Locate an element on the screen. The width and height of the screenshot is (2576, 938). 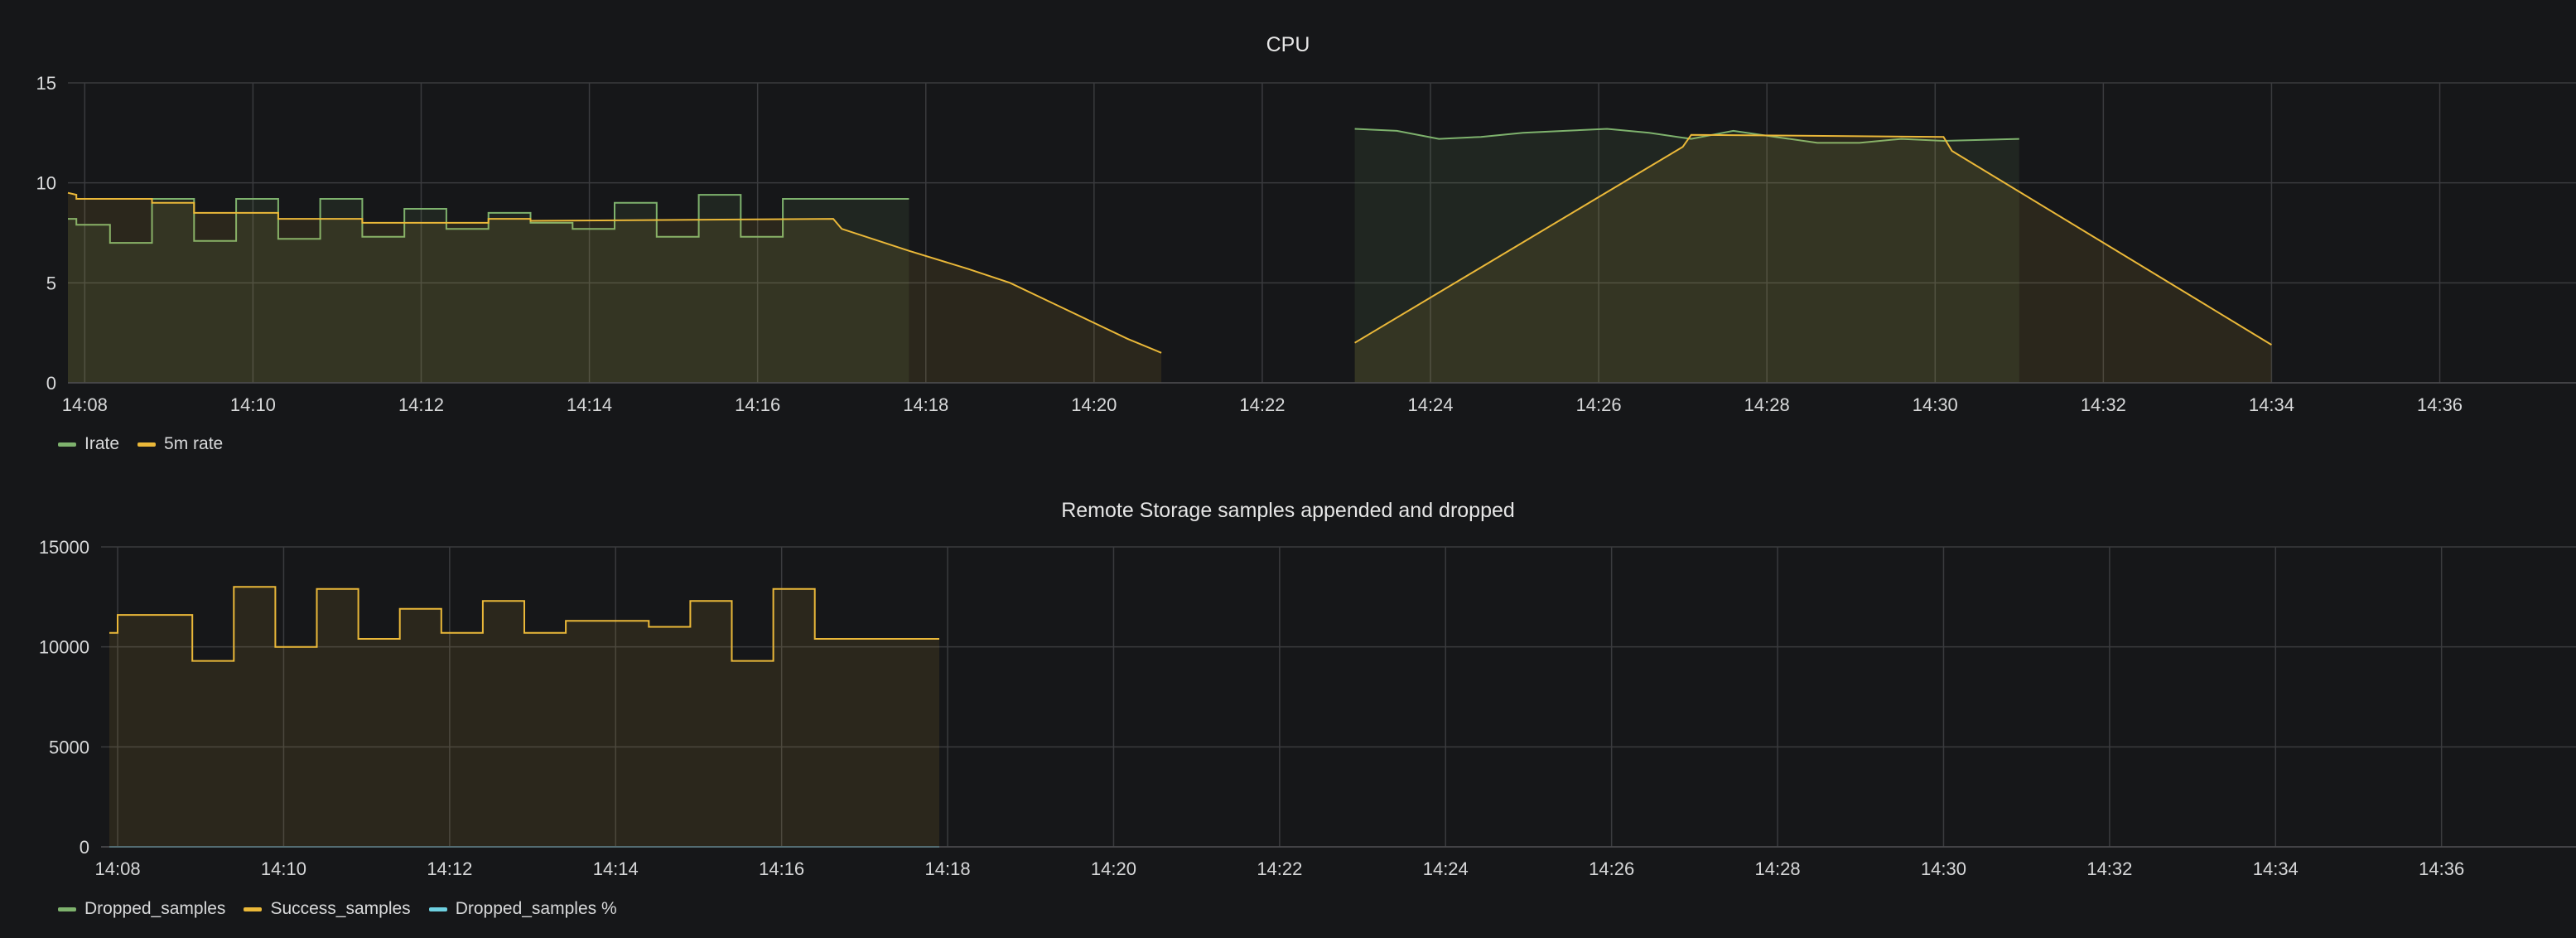
legend-item-5m-rate: 5m rate is located at coordinates (180, 444).